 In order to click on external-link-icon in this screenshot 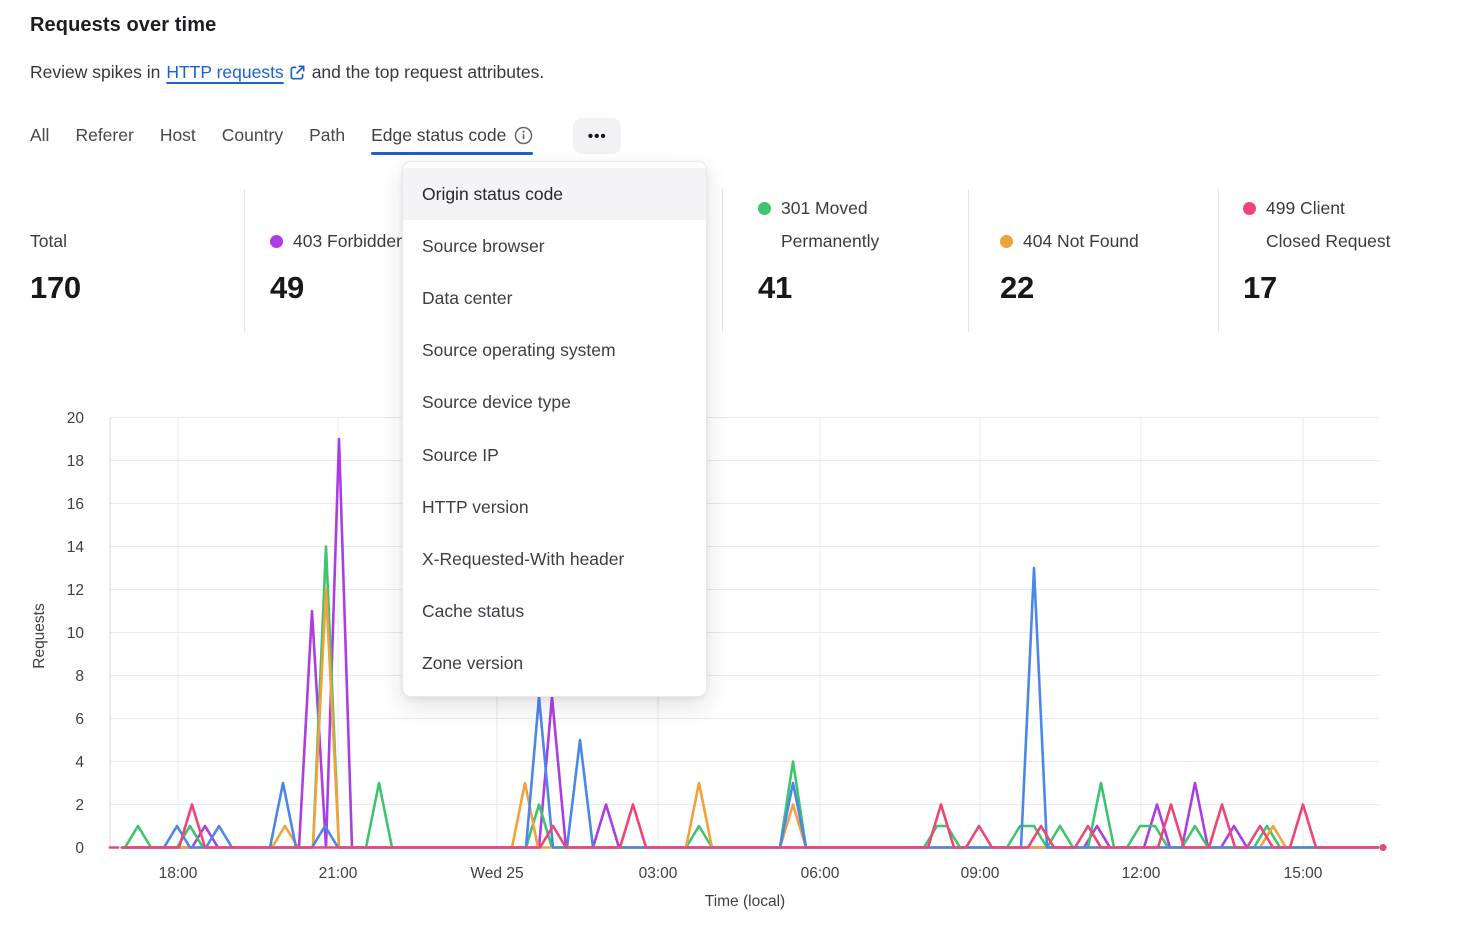, I will do `click(297, 72)`.